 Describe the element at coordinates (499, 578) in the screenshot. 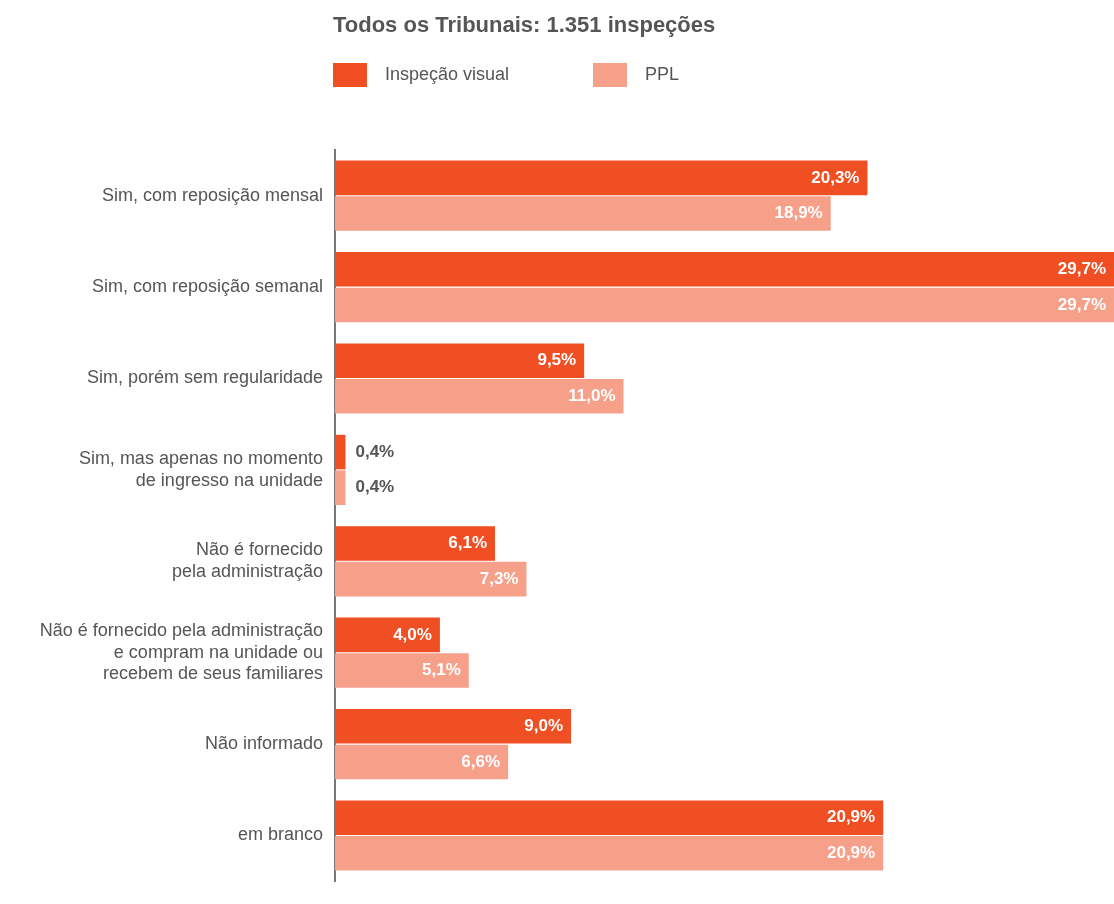

I see `data-label: 7,3%` at that location.